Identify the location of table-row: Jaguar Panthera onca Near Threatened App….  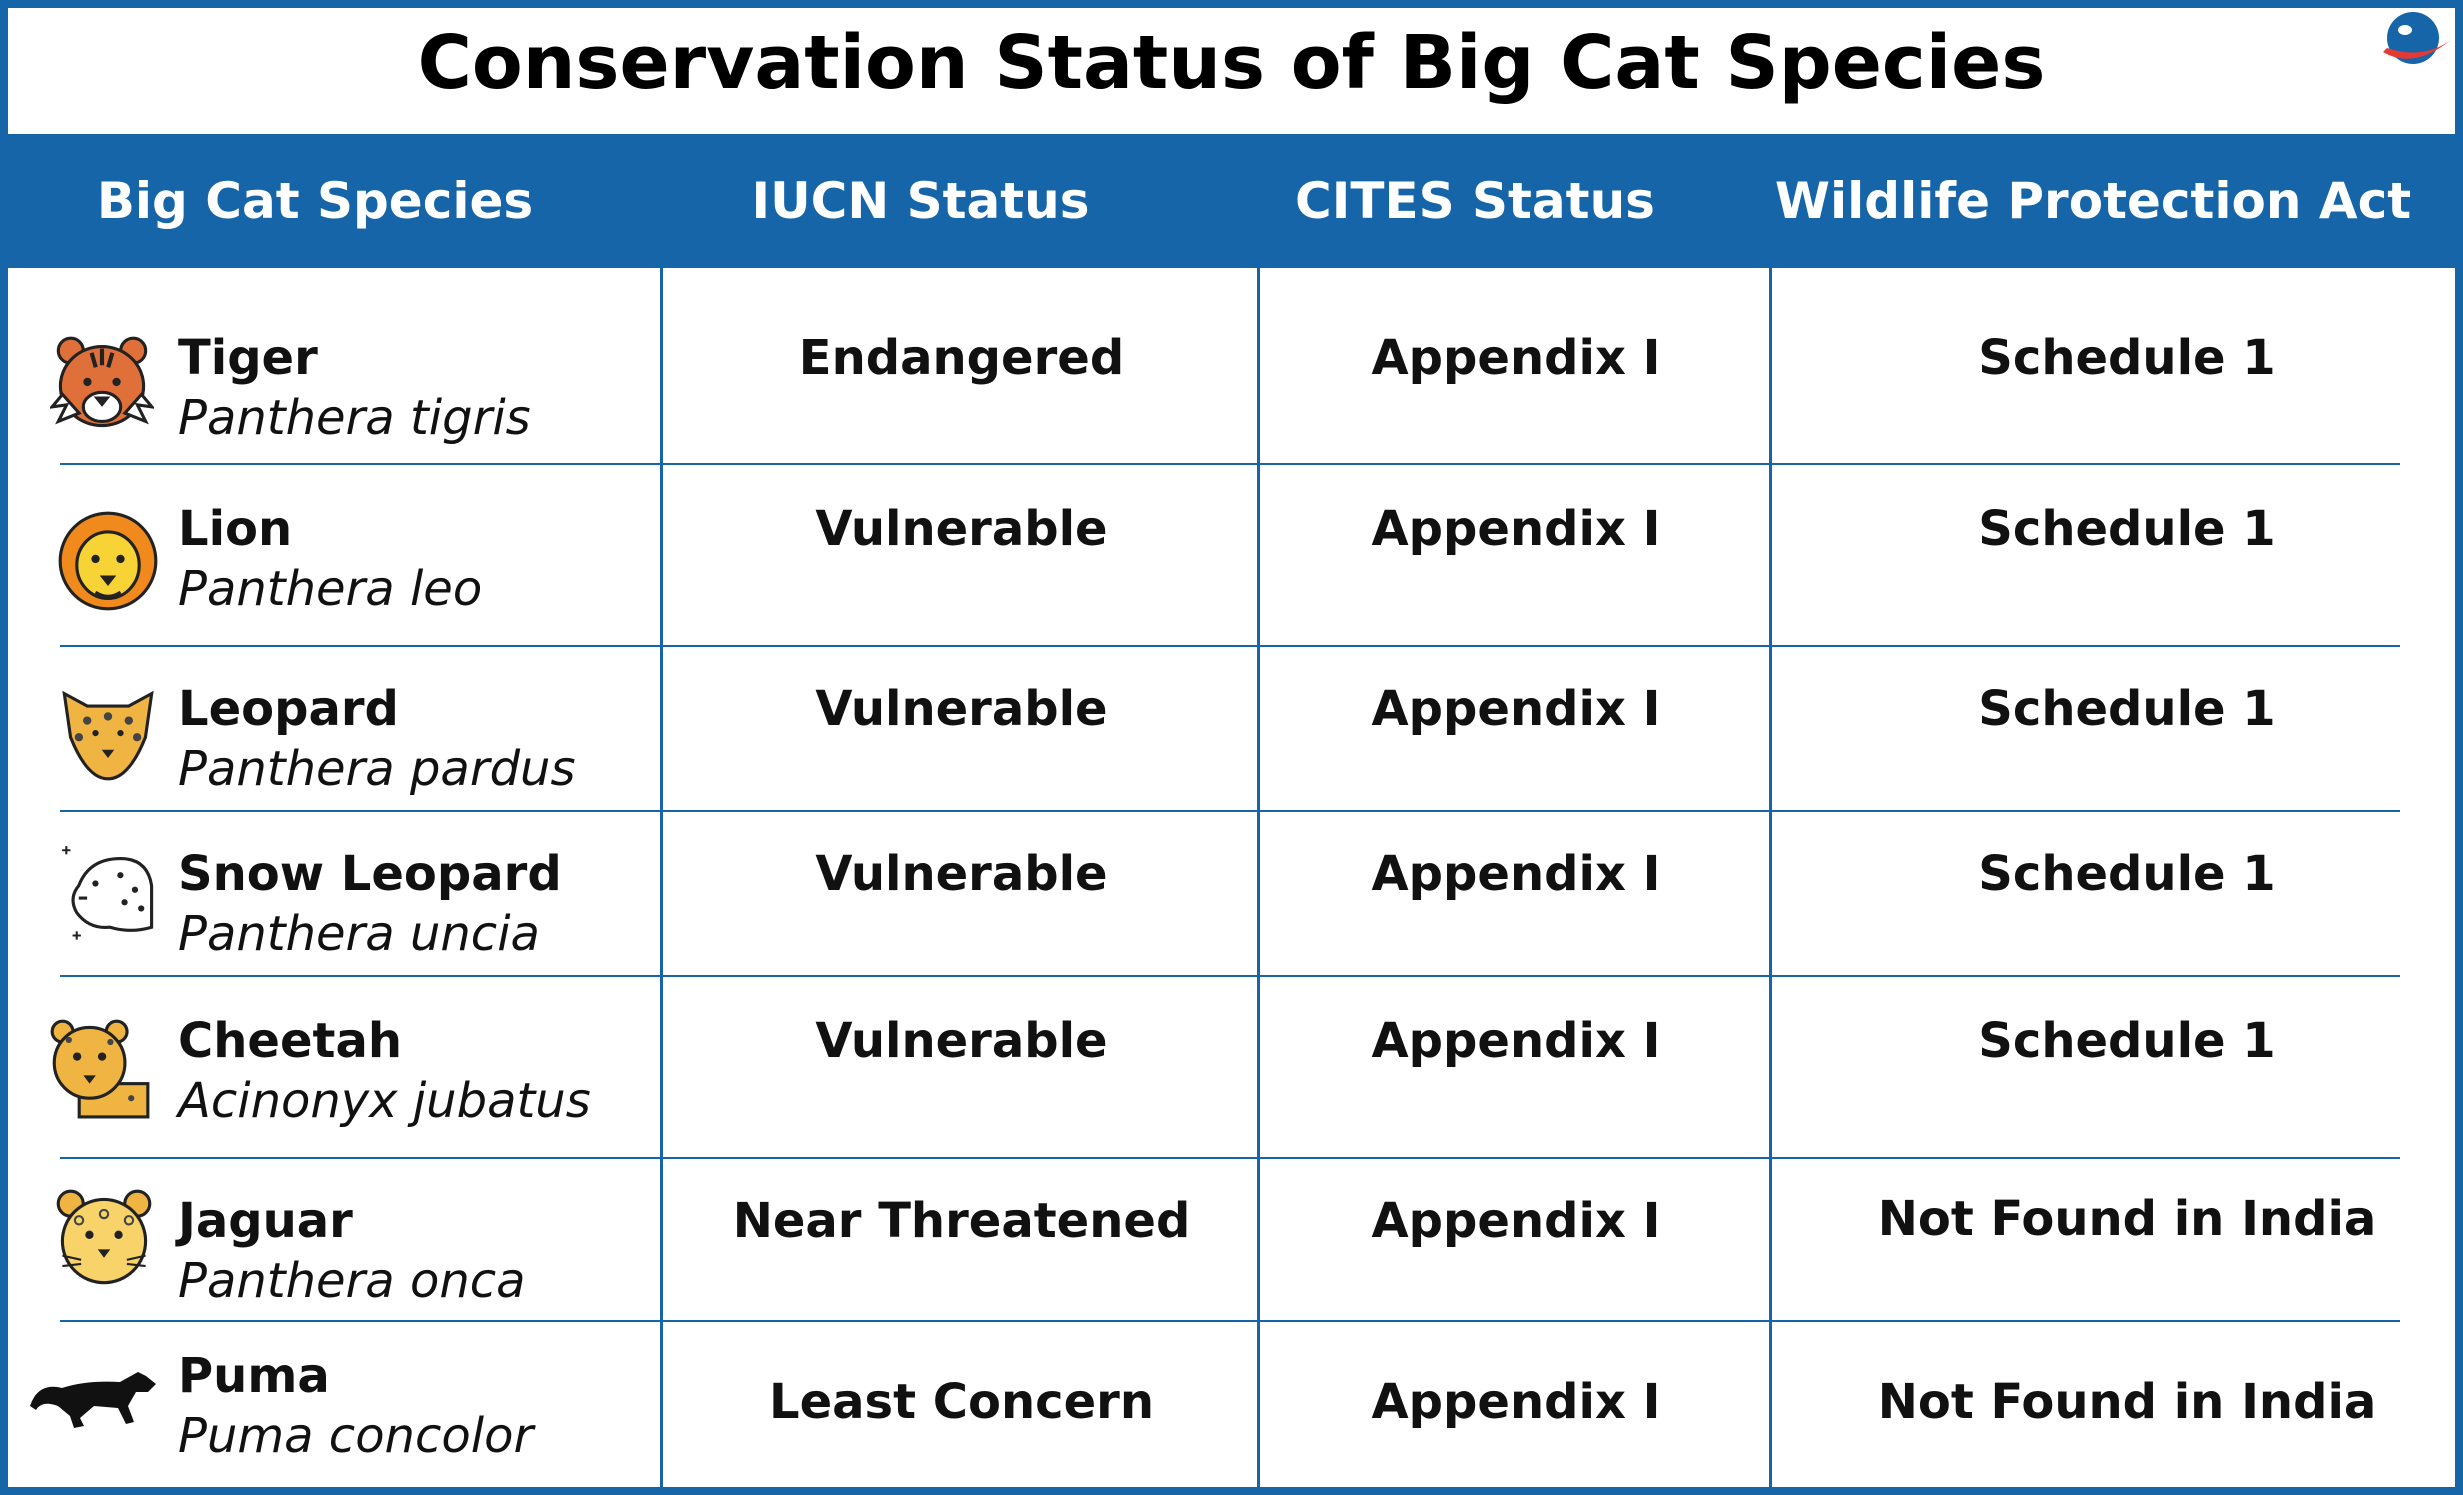
(1231, 1238).